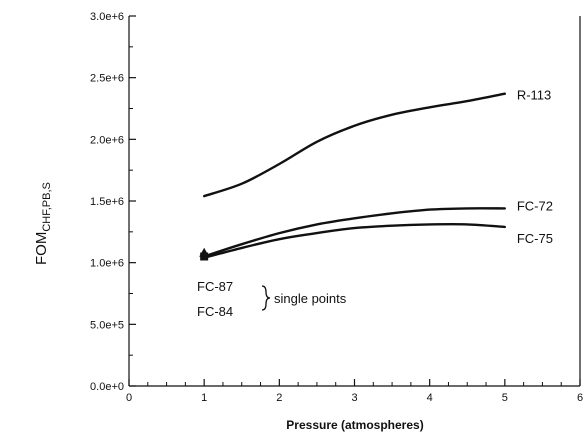 The width and height of the screenshot is (585, 436). I want to click on x-tick-label: 4, so click(430, 398).